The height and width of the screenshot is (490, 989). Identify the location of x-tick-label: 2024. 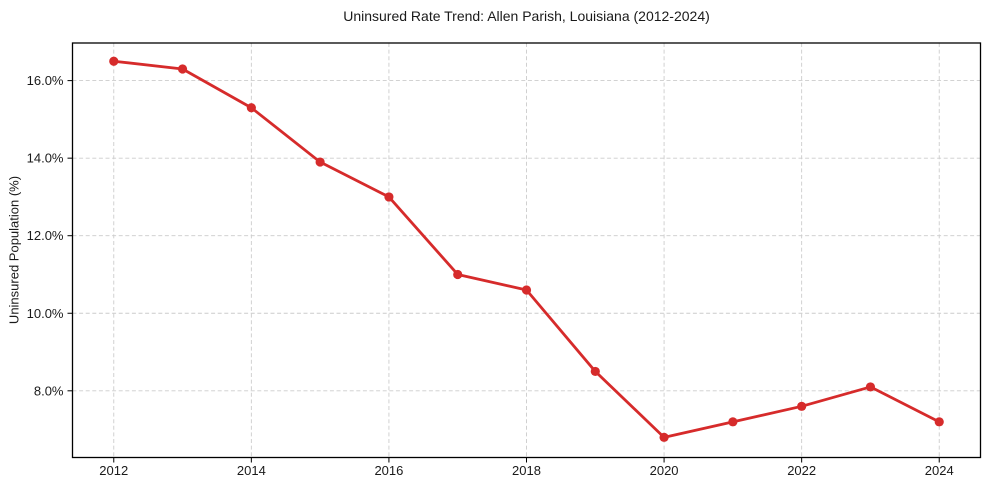
(939, 470).